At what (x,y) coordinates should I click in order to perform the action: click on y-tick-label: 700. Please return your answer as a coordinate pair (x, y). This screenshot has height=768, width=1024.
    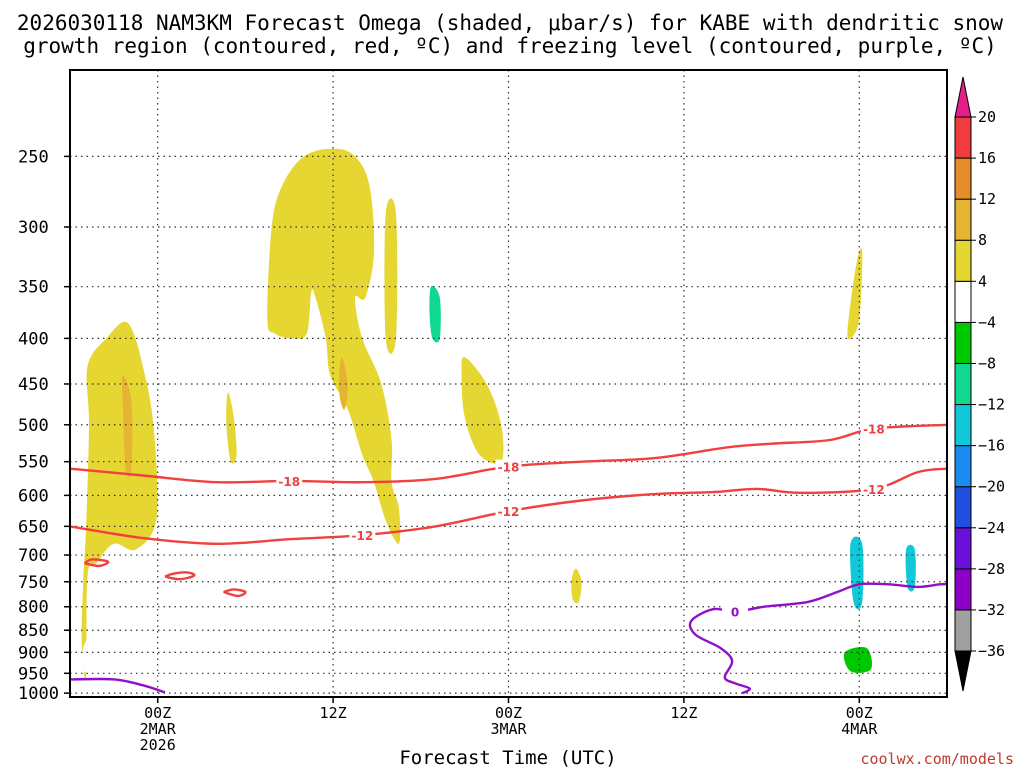
    Looking at the image, I should click on (33, 556).